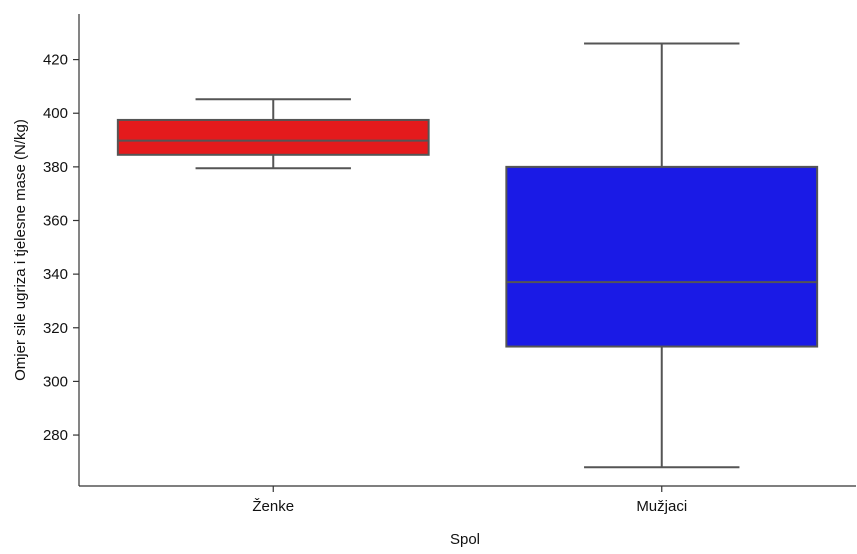 This screenshot has height=554, width=857. I want to click on y-tick-label: 360, so click(55, 221).